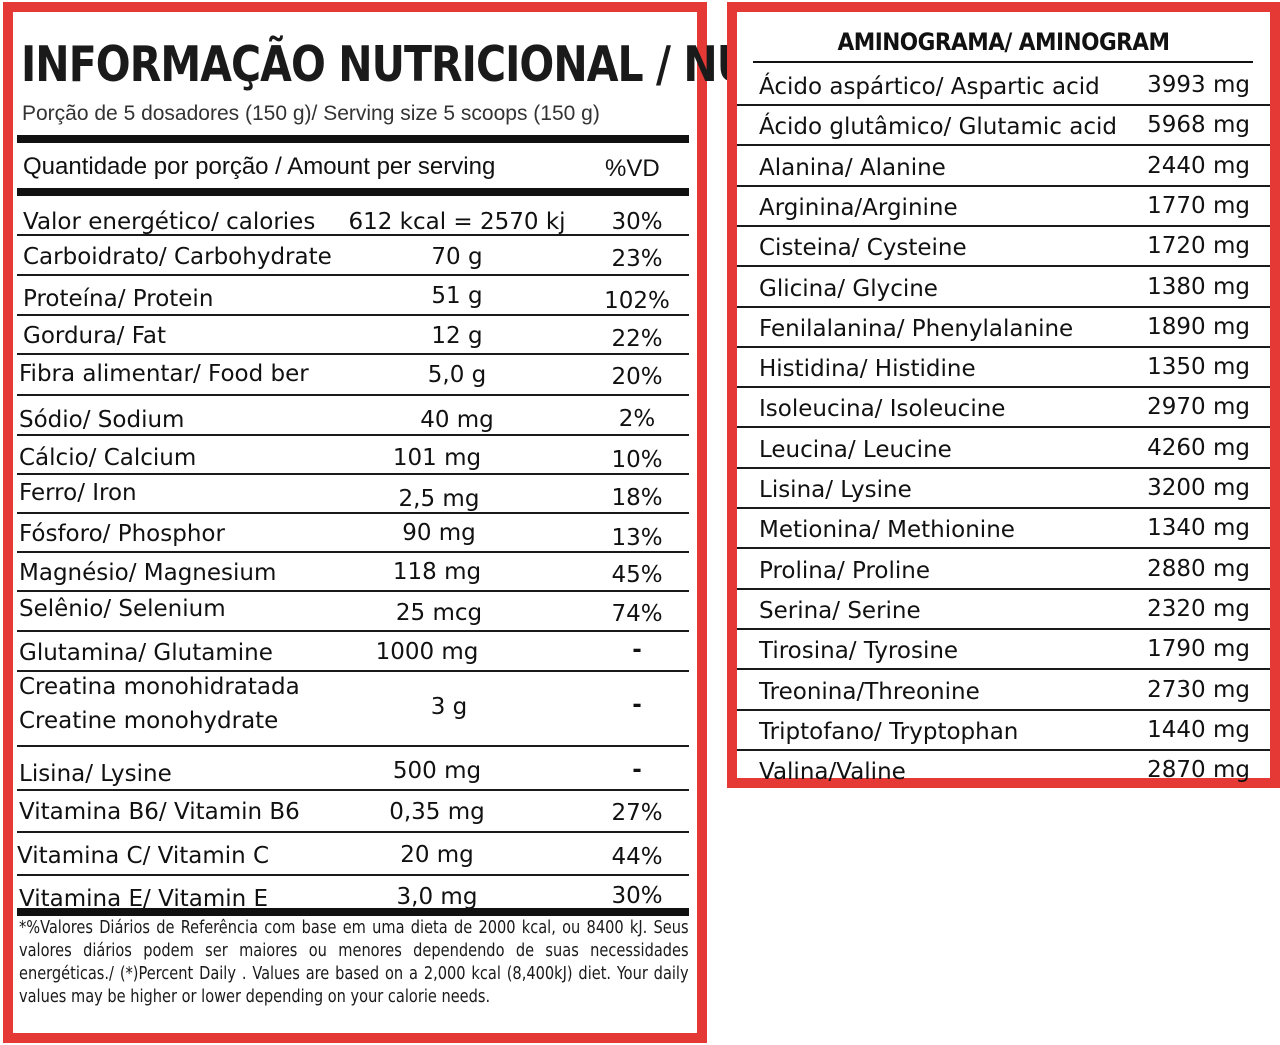 The height and width of the screenshot is (1045, 1280). I want to click on aminoacid-row: Fenilalanina/ Phenylalanine 1890 mg, so click(1003, 328).